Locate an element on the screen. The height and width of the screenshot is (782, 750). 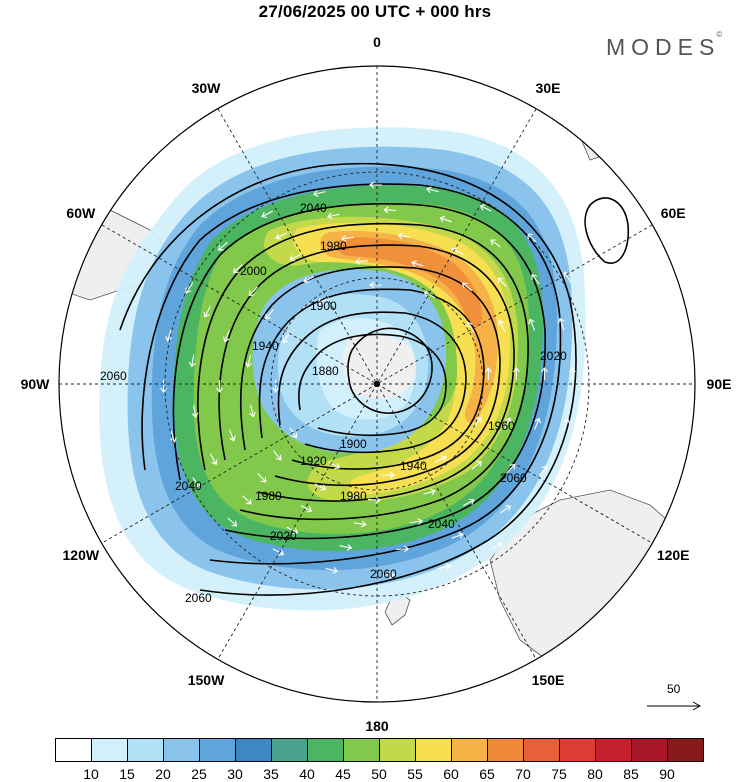
longitude-label: 60E is located at coordinates (673, 213).